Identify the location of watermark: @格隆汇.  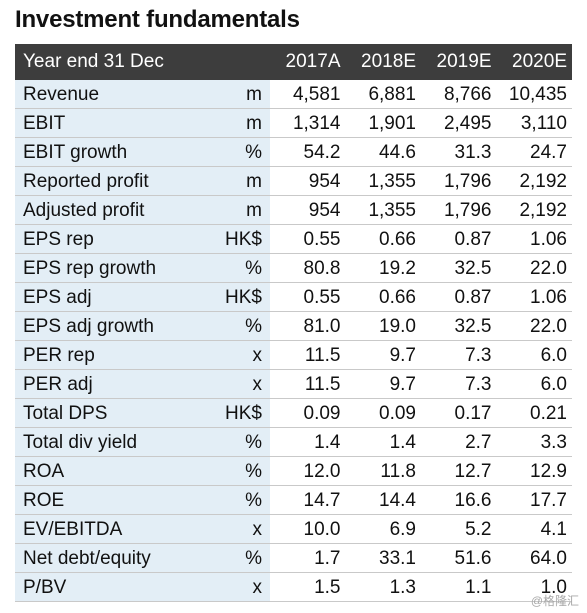
(554, 601).